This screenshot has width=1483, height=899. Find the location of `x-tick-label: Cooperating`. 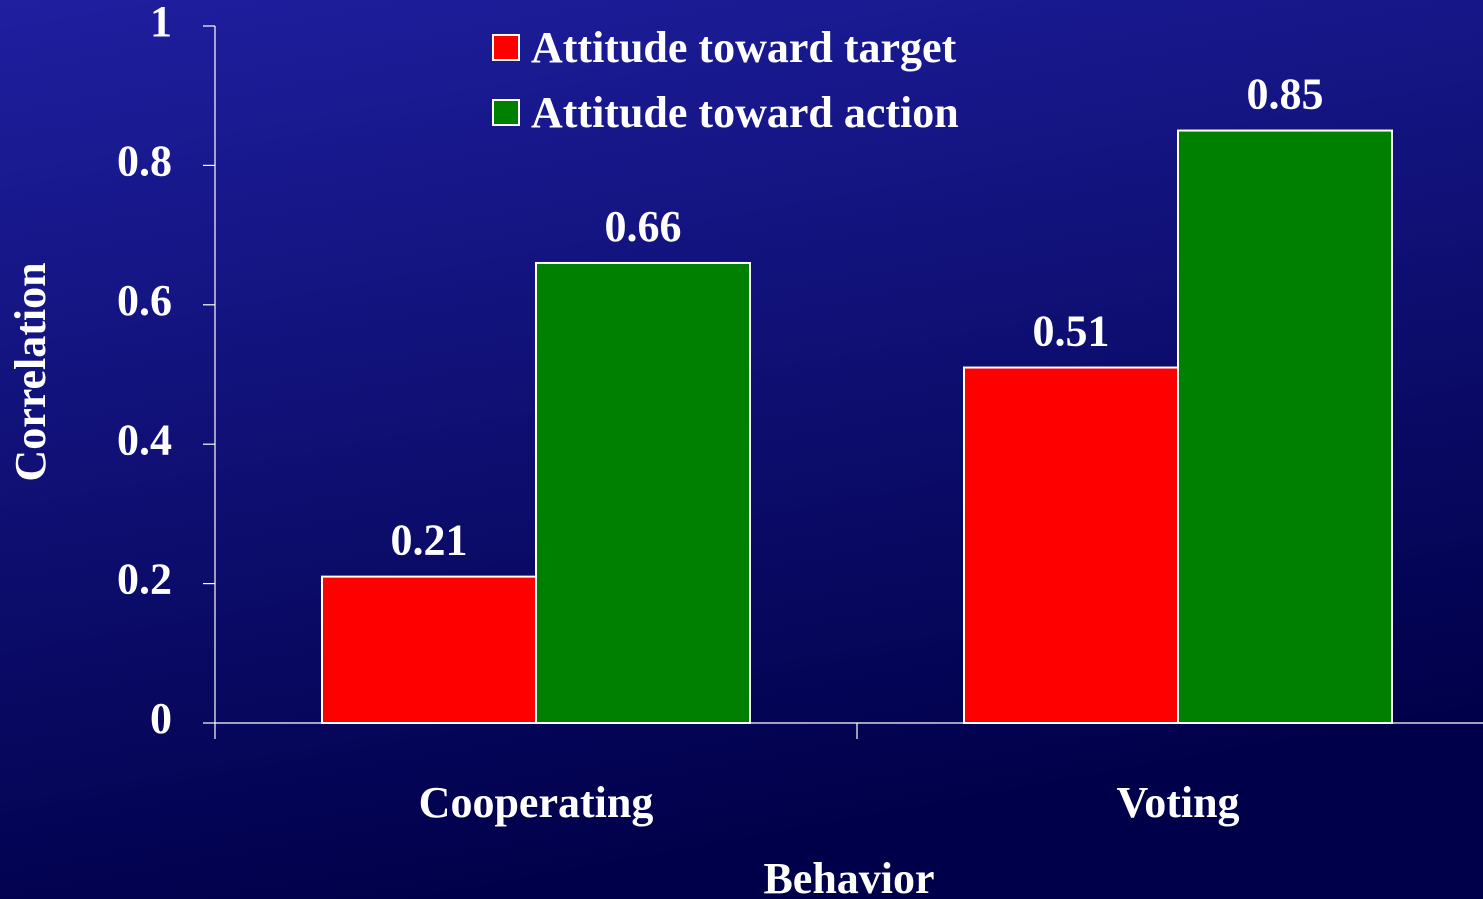

x-tick-label: Cooperating is located at coordinates (536, 802).